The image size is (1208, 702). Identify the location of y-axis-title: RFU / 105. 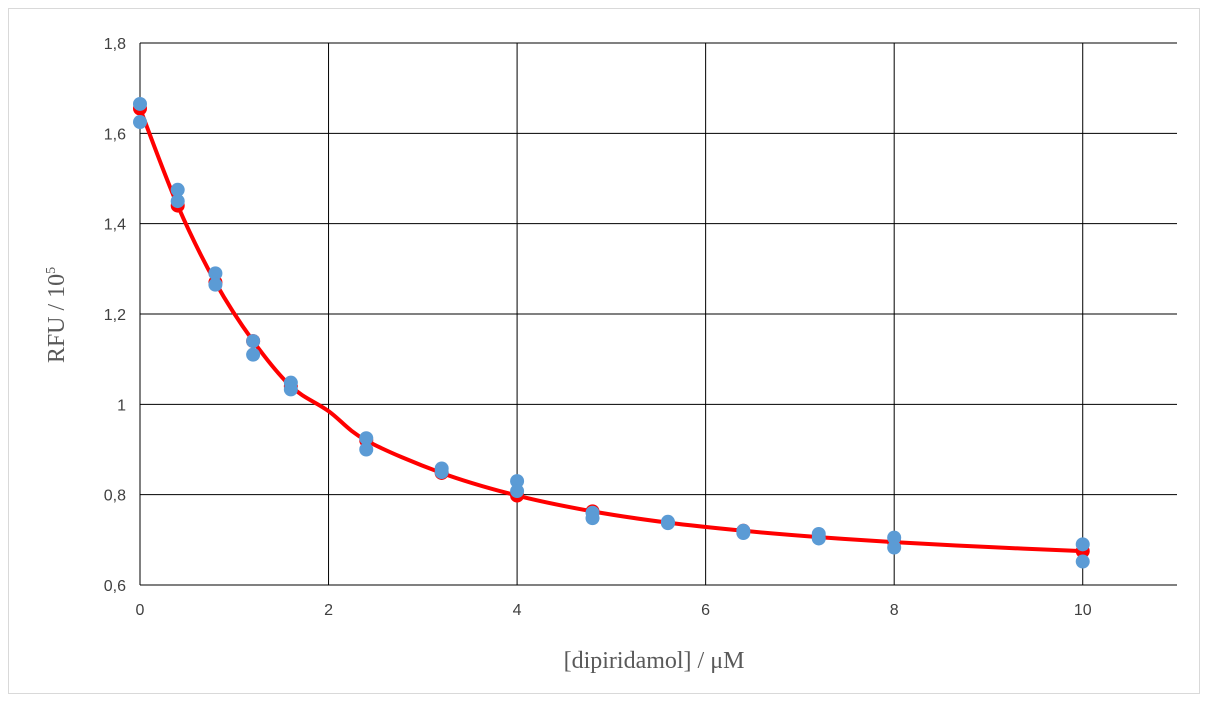
(57, 315).